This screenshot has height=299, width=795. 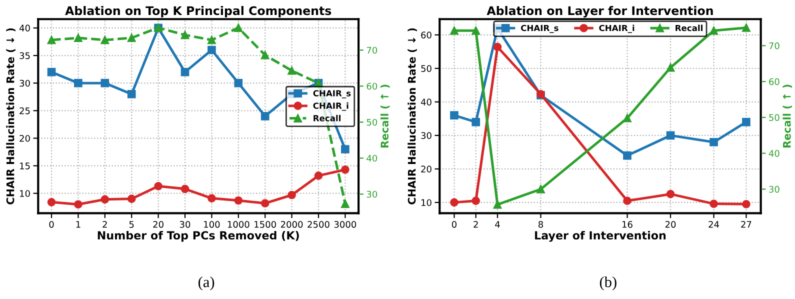 I want to click on x-tick-label: 24, so click(x=714, y=224).